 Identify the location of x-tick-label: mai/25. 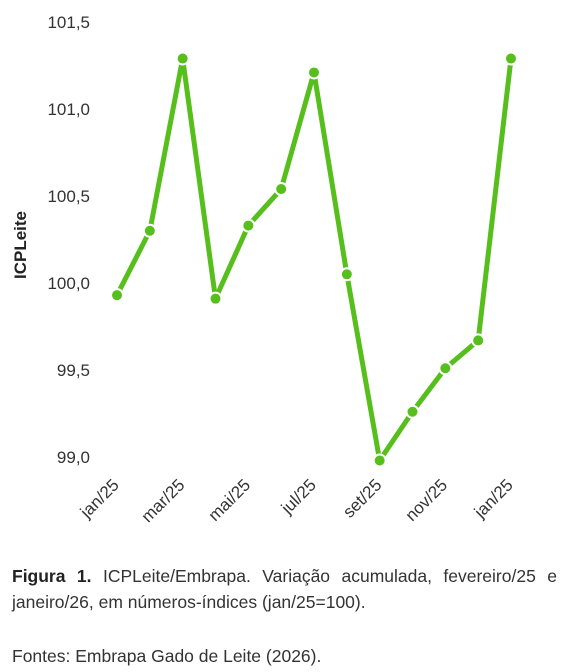
(230, 500).